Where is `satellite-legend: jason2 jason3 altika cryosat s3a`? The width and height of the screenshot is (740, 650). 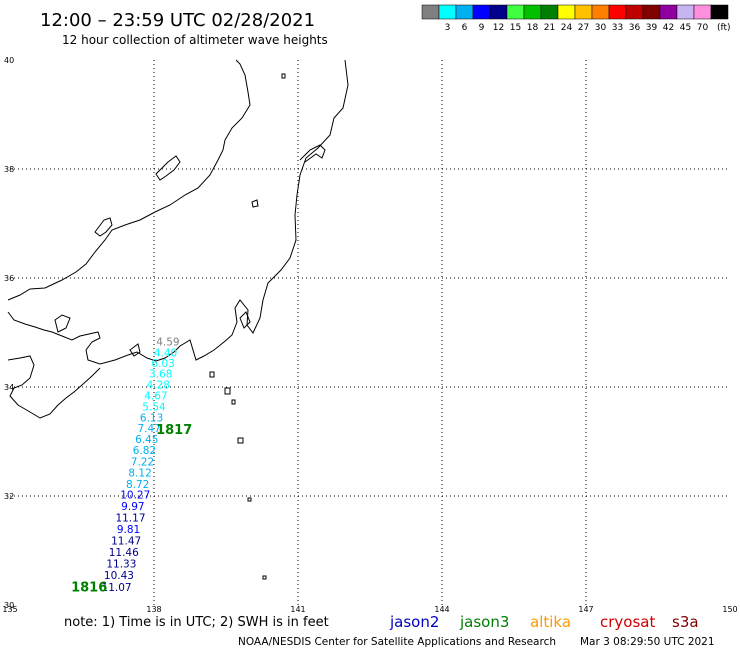
satellite-legend: jason2 jason3 altika cryosat s3a is located at coordinates (544, 622).